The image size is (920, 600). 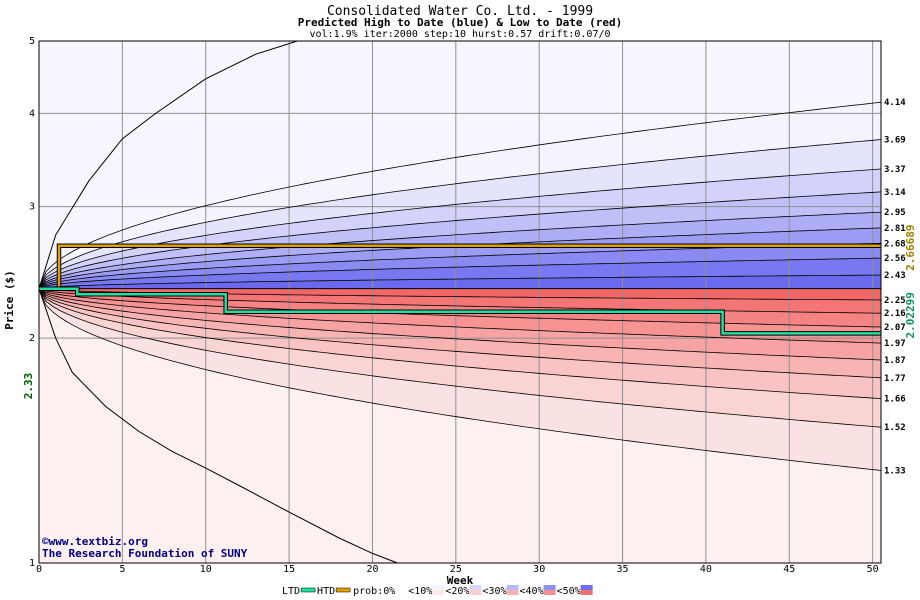 What do you see at coordinates (895, 193) in the screenshot?
I see `band-end-label: 3.14` at bounding box center [895, 193].